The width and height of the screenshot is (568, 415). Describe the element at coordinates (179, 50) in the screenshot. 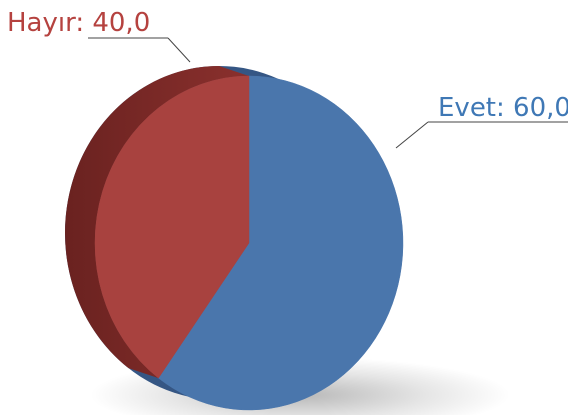

I see `leader-line-hayir` at that location.